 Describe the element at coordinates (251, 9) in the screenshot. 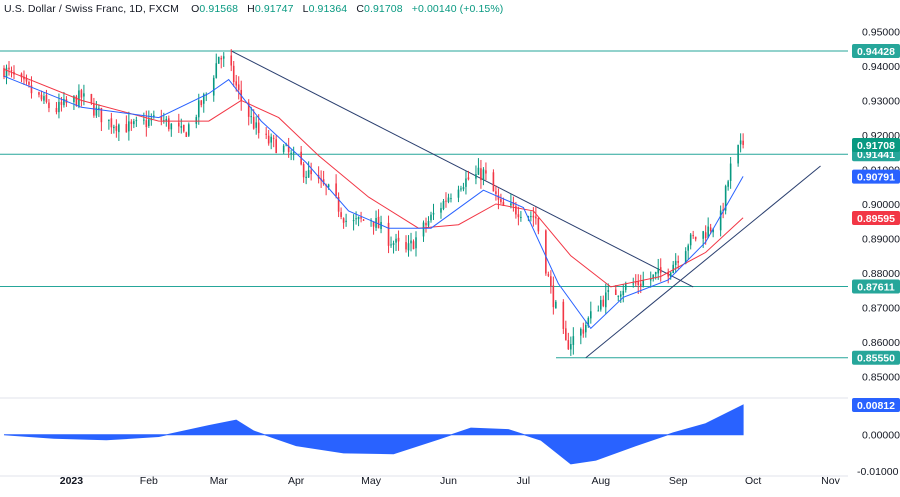

I see `high-label: H` at that location.